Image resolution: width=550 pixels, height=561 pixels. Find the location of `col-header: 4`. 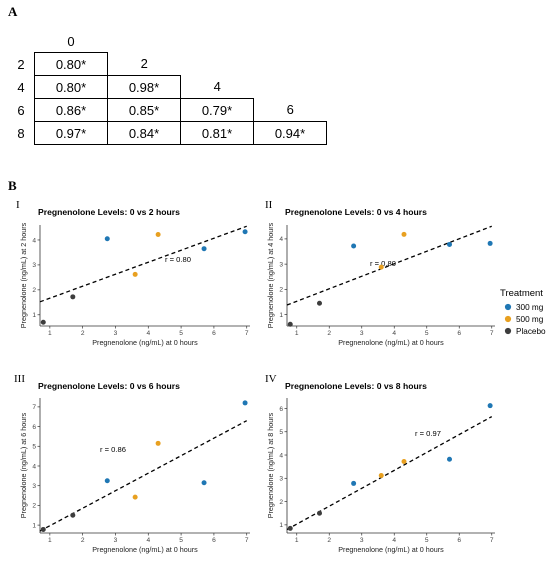

col-header: 4 is located at coordinates (217, 87).